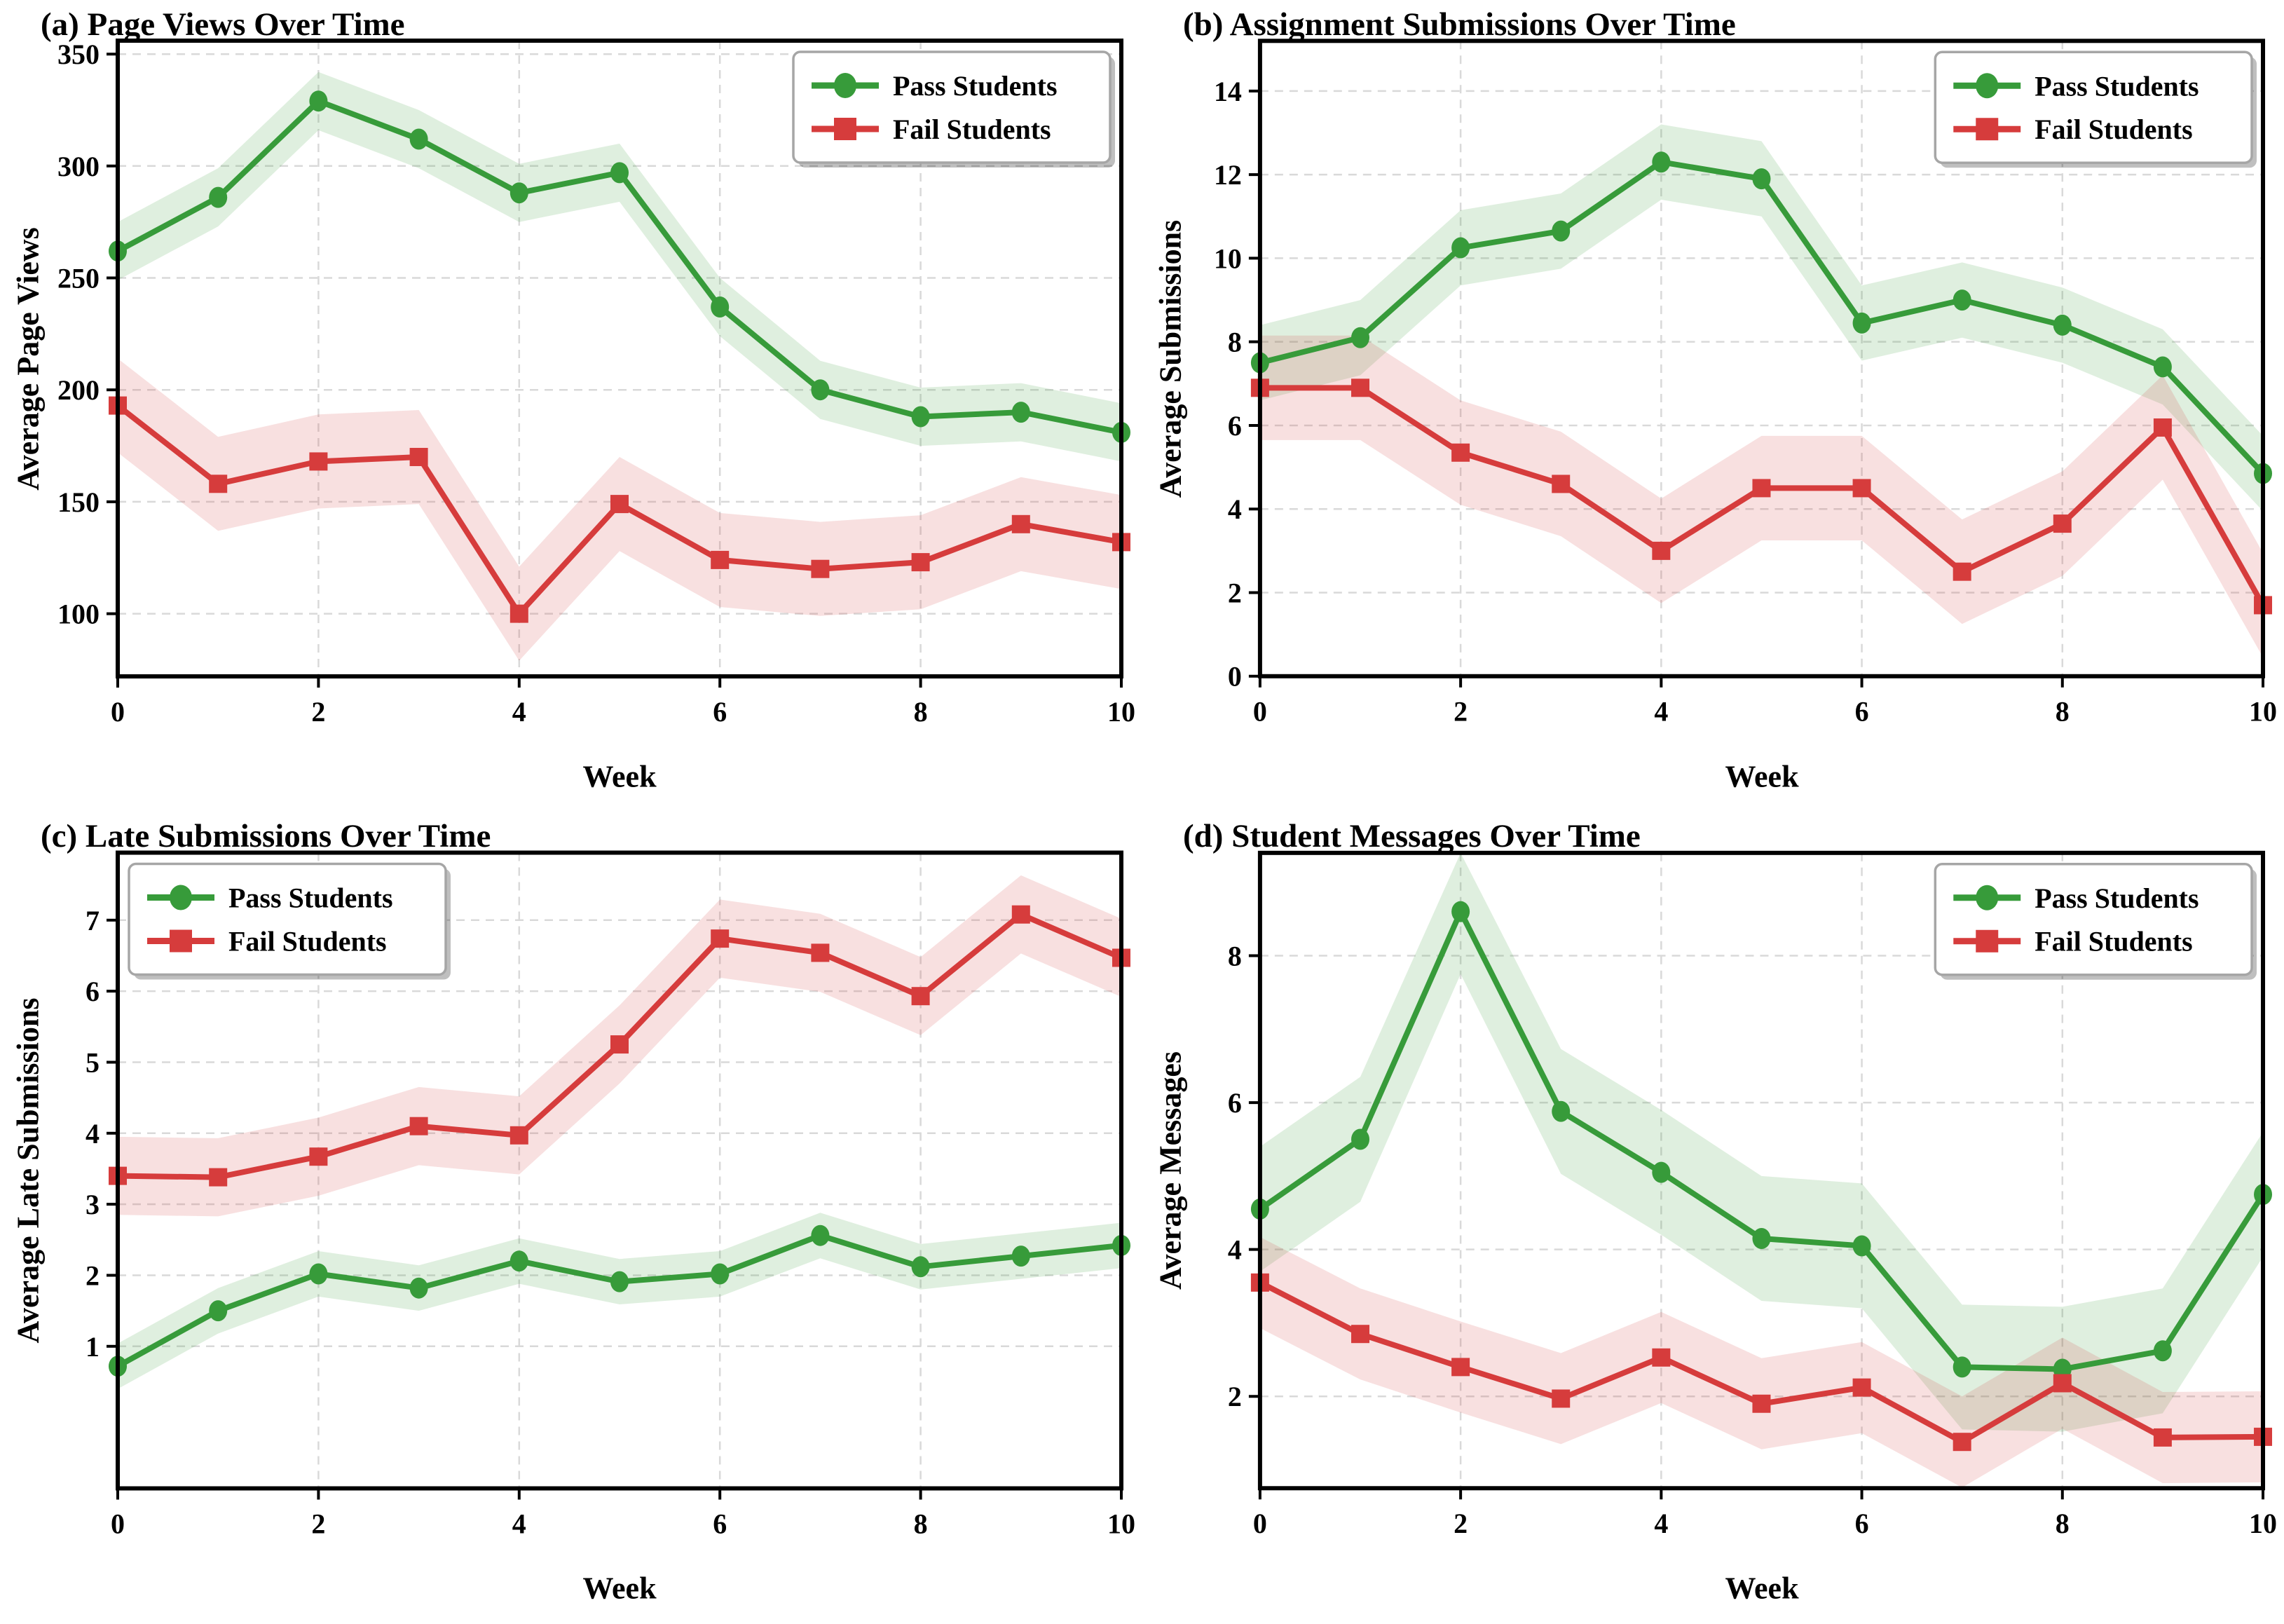 This screenshot has height=1624, width=2284. What do you see at coordinates (78, 614) in the screenshot?
I see `svg-text: 100` at bounding box center [78, 614].